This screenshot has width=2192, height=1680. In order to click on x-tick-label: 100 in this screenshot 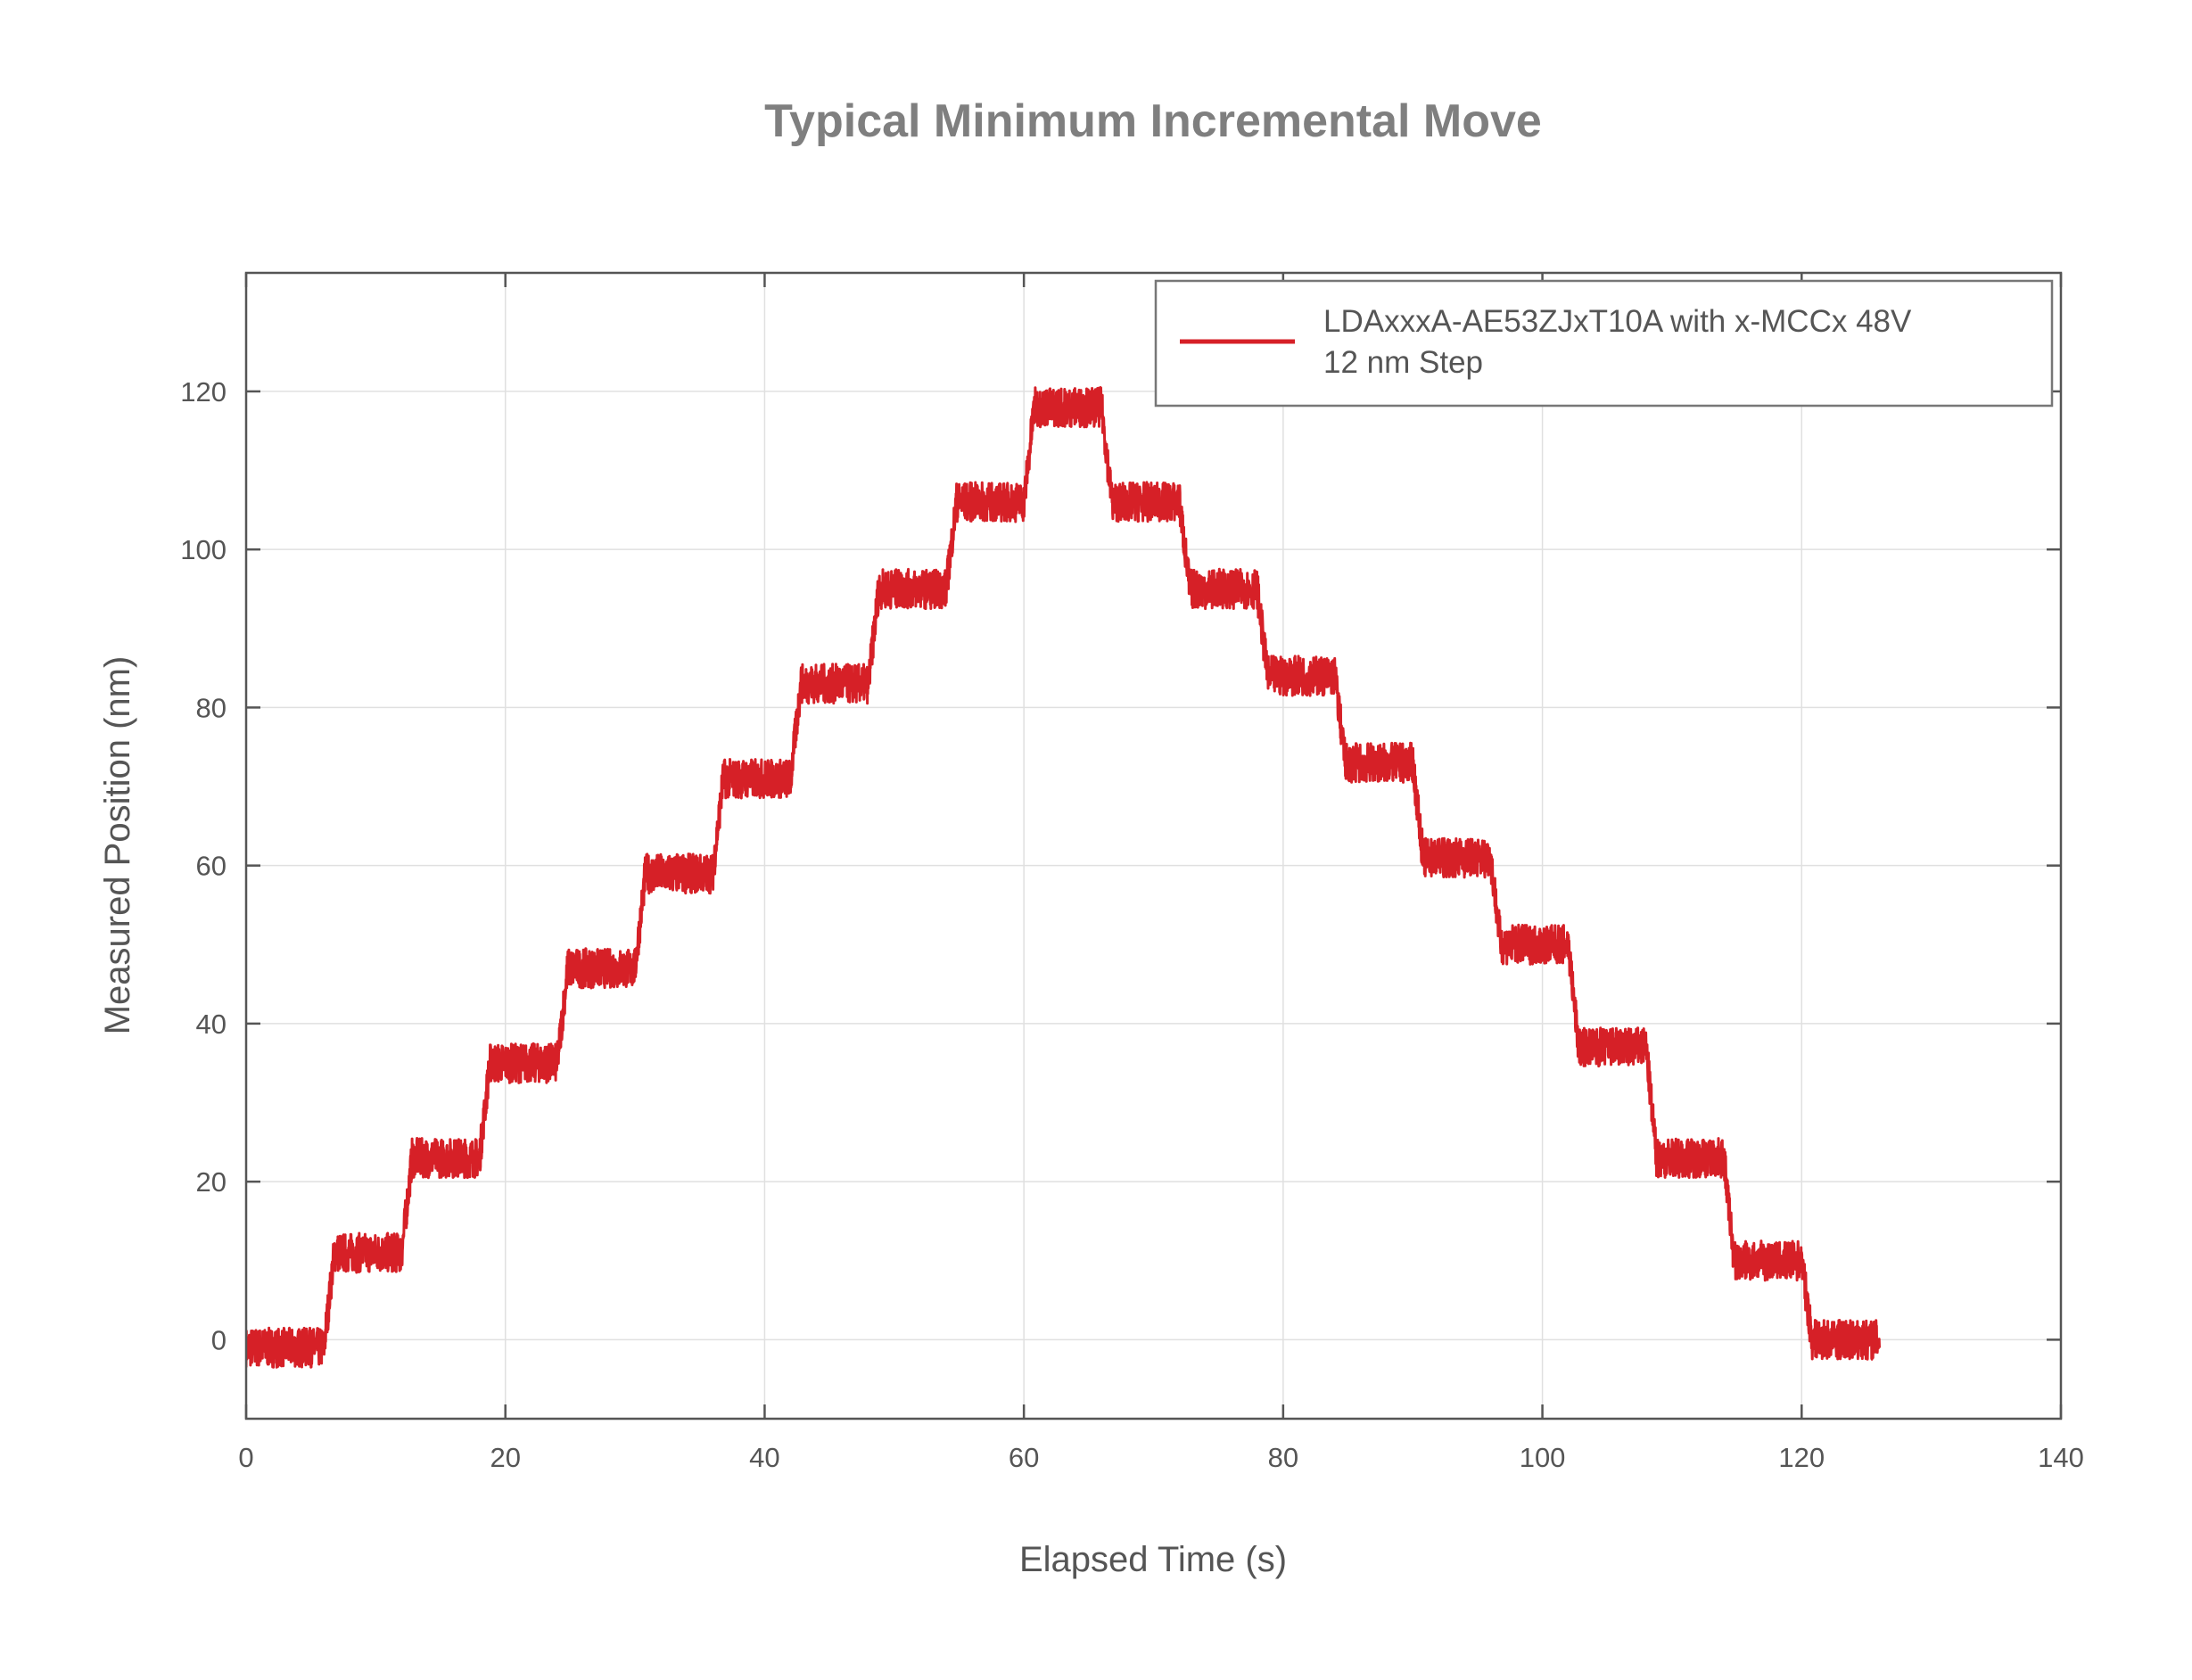, I will do `click(1543, 1457)`.